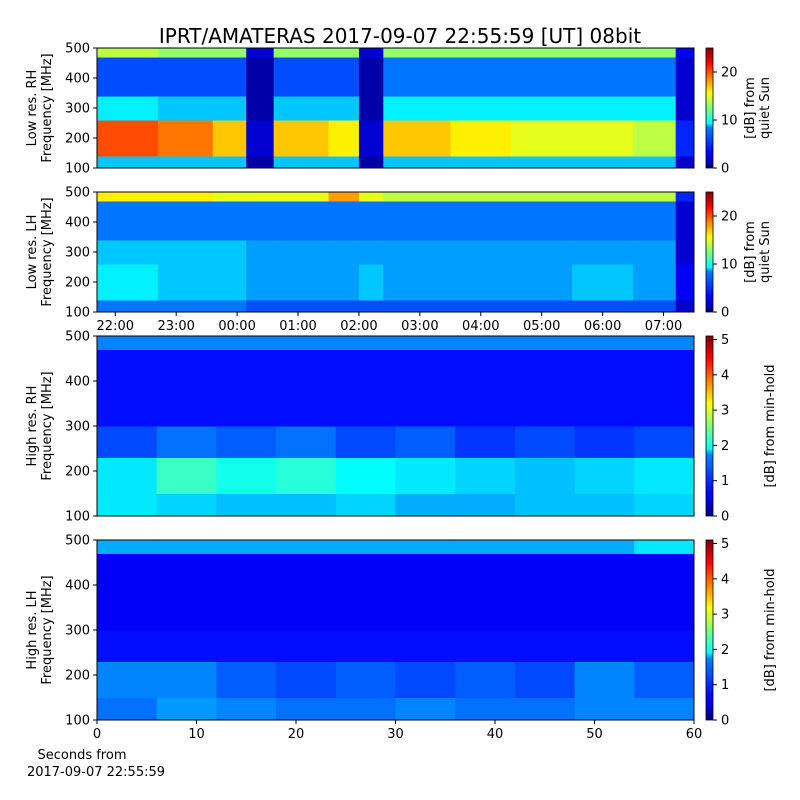 This screenshot has width=800, height=800. I want to click on x-tick-label: 00:00, so click(236, 326).